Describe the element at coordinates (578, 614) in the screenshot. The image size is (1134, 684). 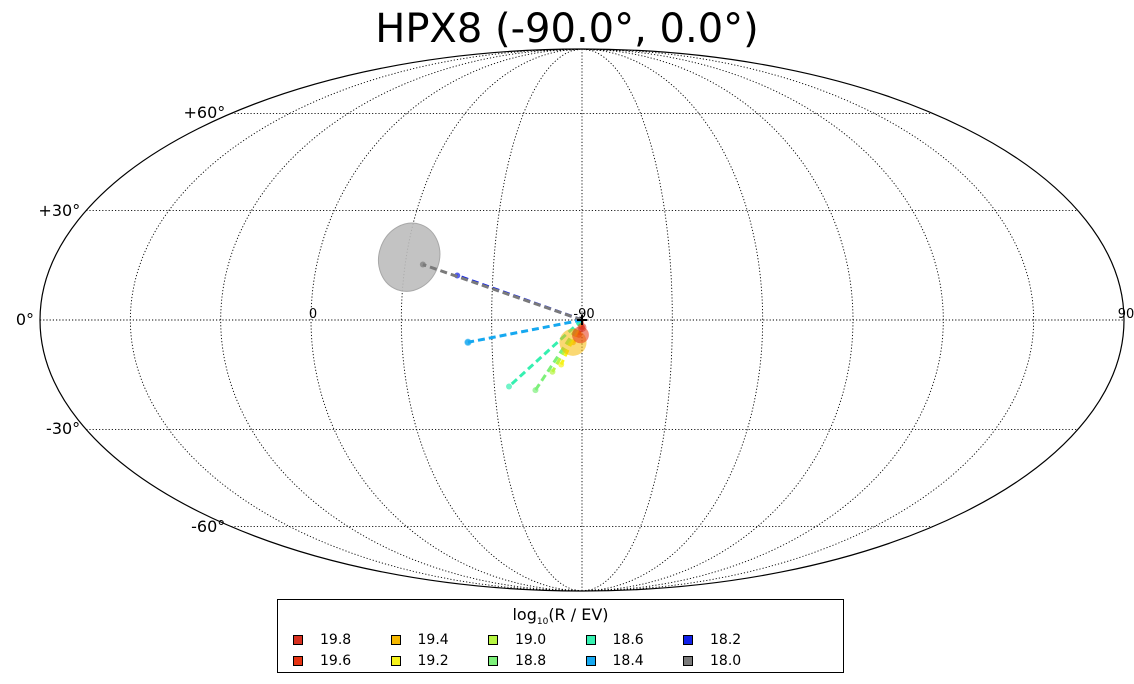
I see `legend-title-suffix: (R / EV)` at that location.